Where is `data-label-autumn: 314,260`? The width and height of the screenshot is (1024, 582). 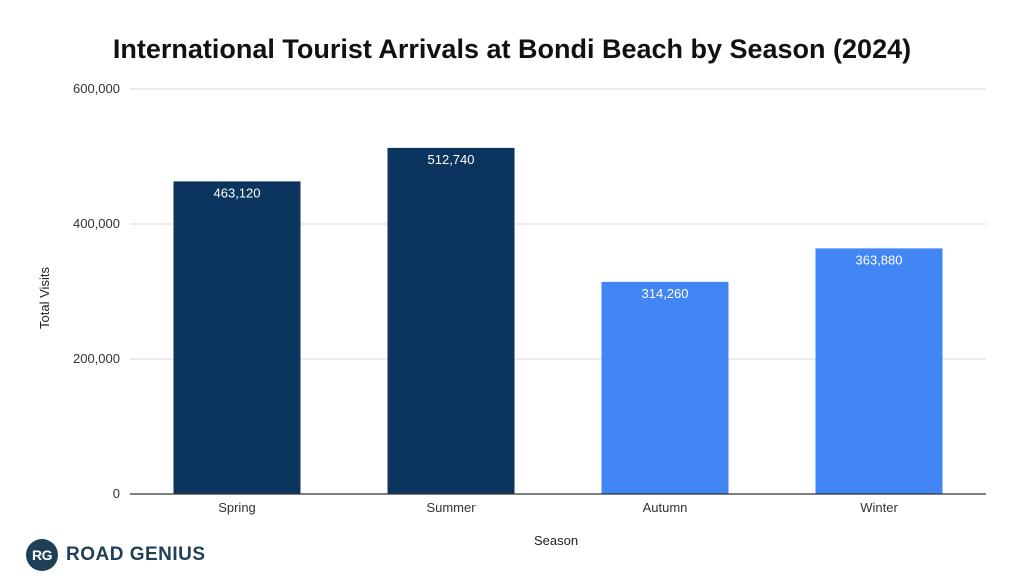
data-label-autumn: 314,260 is located at coordinates (665, 293).